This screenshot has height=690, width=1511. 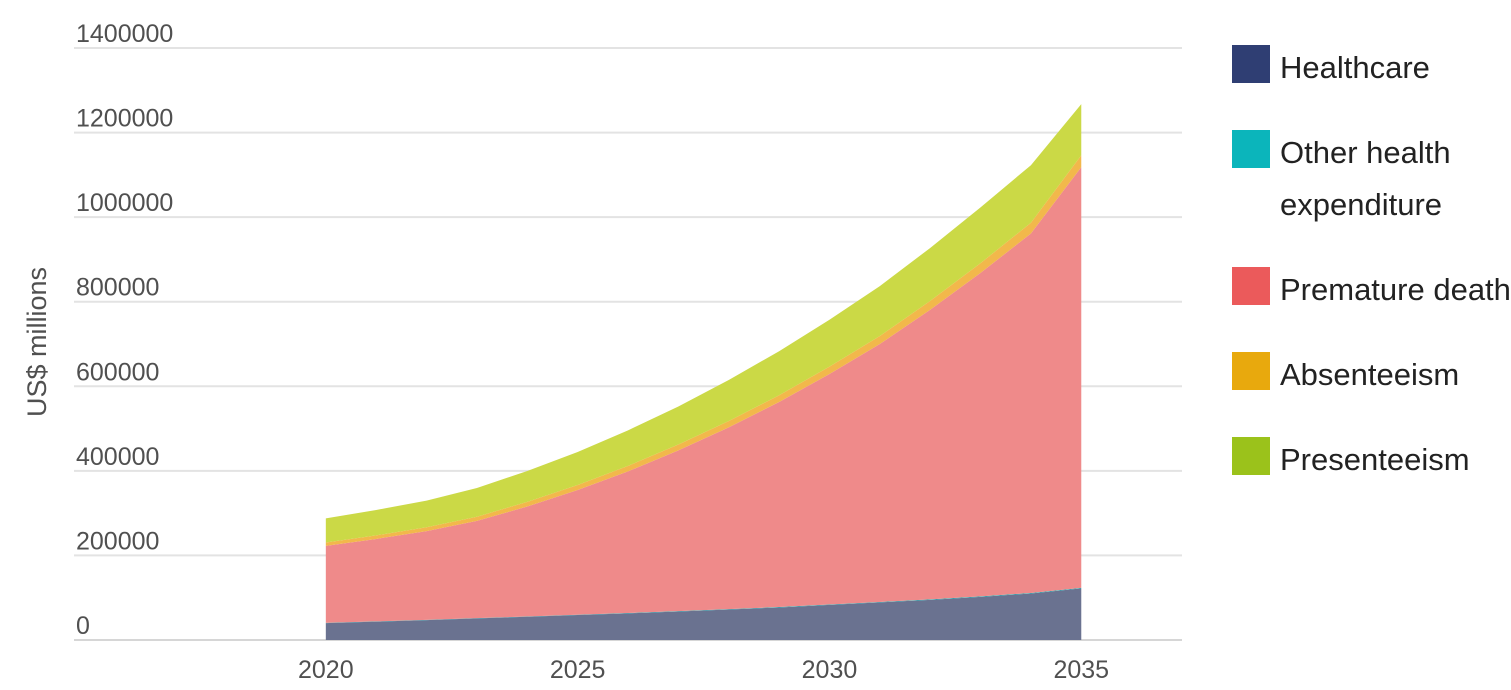 I want to click on y-tick-label: 0, so click(x=83, y=626).